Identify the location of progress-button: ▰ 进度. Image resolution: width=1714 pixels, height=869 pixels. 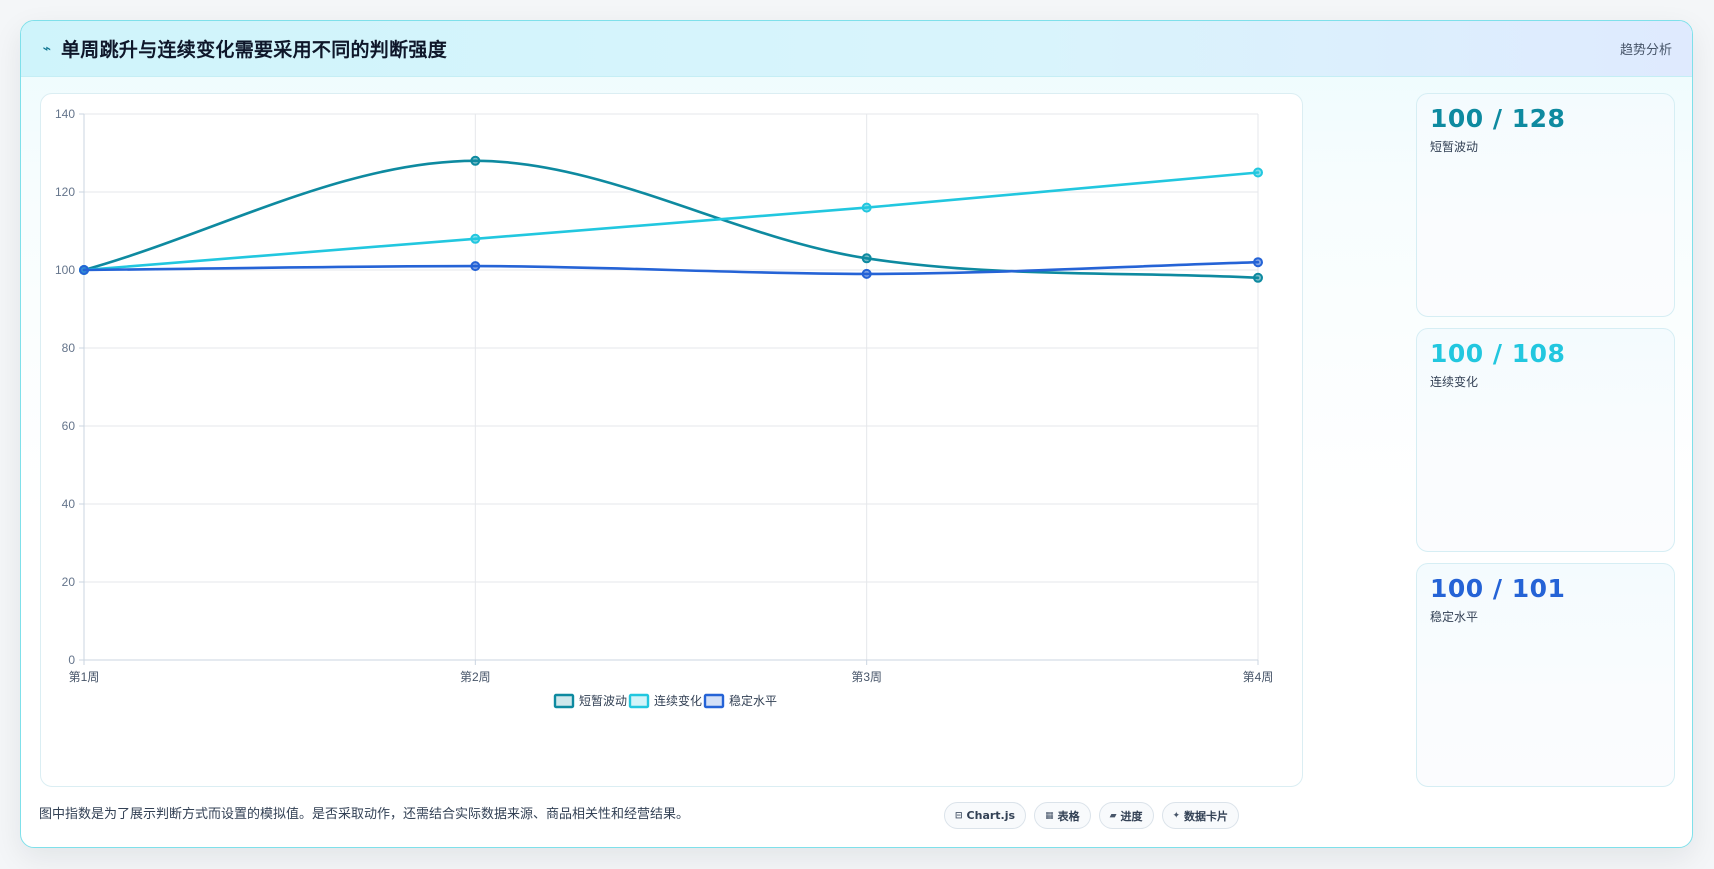
(1126, 815).